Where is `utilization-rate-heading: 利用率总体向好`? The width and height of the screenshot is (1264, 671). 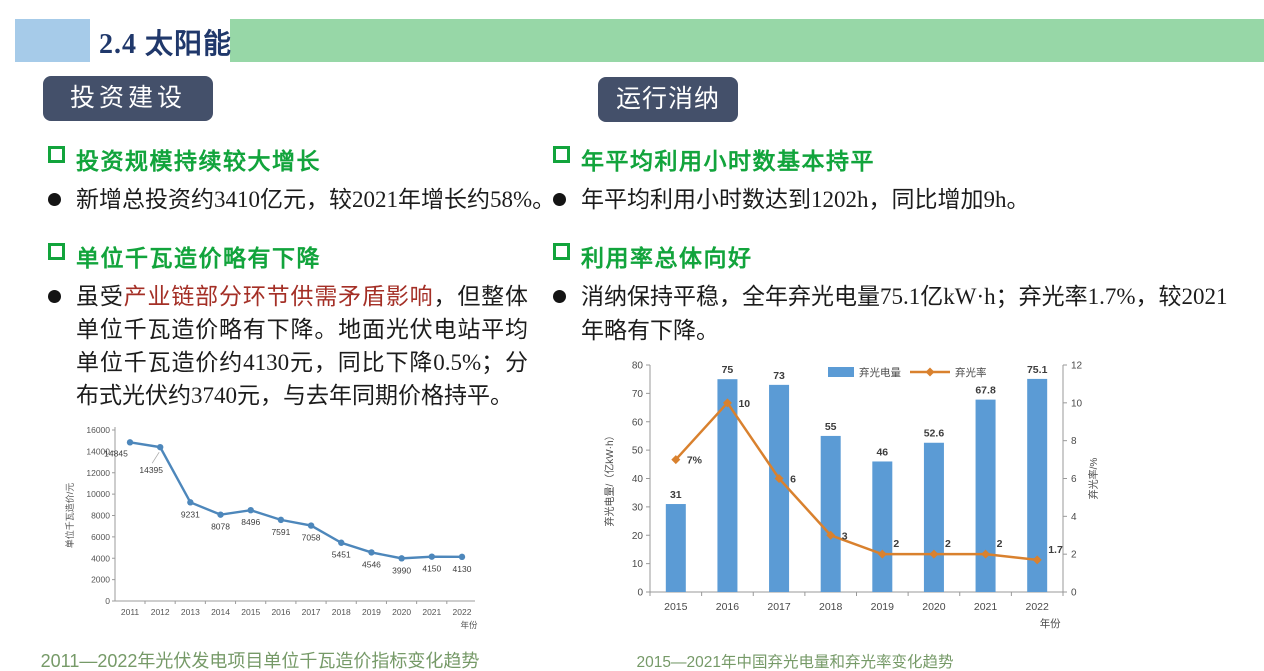
utilization-rate-heading: 利用率总体向好 is located at coordinates (653, 256).